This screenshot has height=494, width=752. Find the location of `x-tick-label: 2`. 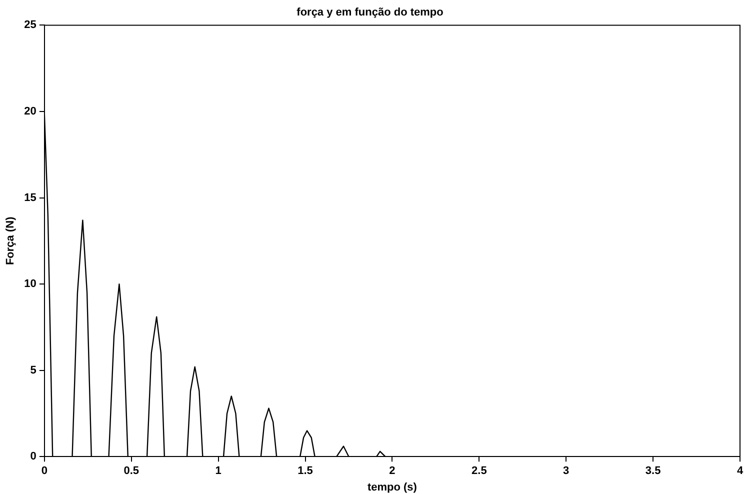

x-tick-label: 2 is located at coordinates (392, 471).